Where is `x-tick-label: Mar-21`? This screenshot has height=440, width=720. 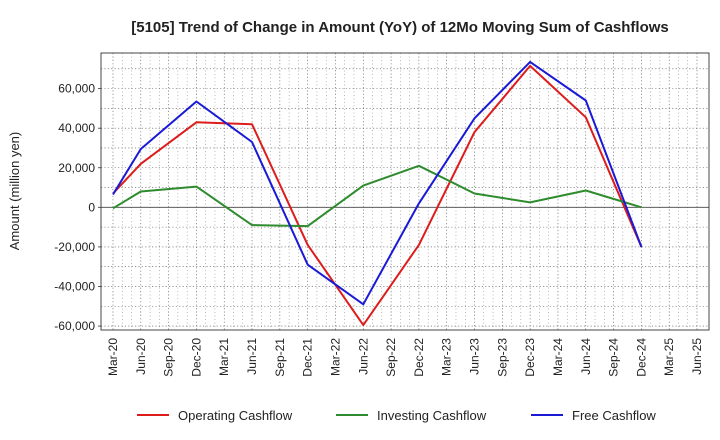
x-tick-label: Mar-21 is located at coordinates (224, 357).